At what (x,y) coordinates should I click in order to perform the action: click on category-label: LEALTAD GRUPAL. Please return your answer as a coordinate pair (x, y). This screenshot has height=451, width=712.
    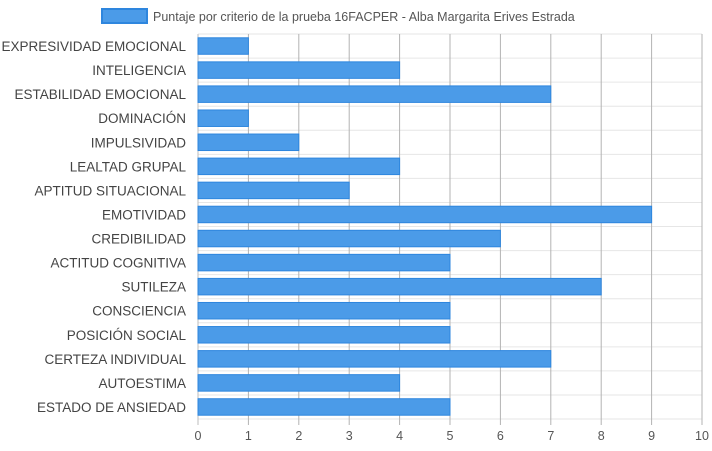
    Looking at the image, I should click on (128, 166).